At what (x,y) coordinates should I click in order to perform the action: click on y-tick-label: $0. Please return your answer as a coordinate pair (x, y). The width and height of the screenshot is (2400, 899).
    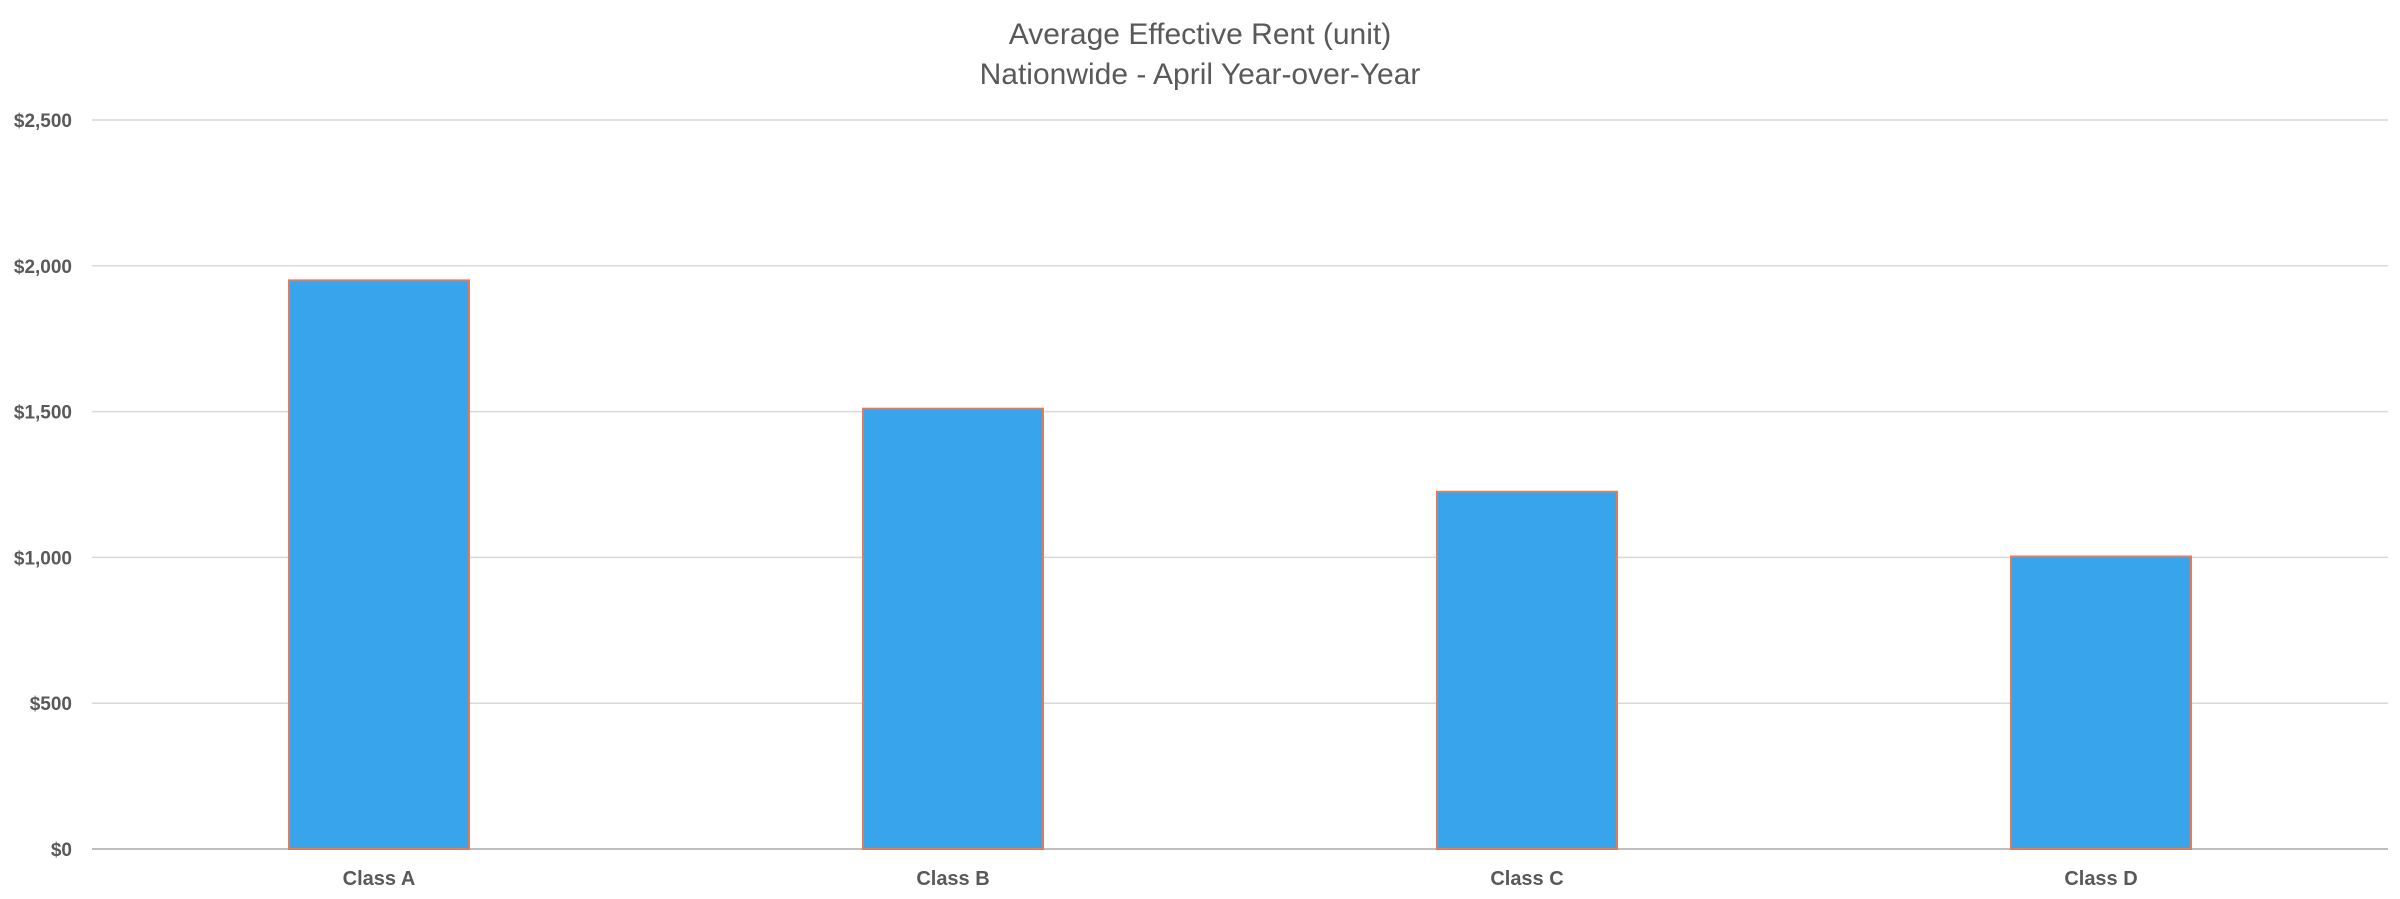
    Looking at the image, I should click on (61, 850).